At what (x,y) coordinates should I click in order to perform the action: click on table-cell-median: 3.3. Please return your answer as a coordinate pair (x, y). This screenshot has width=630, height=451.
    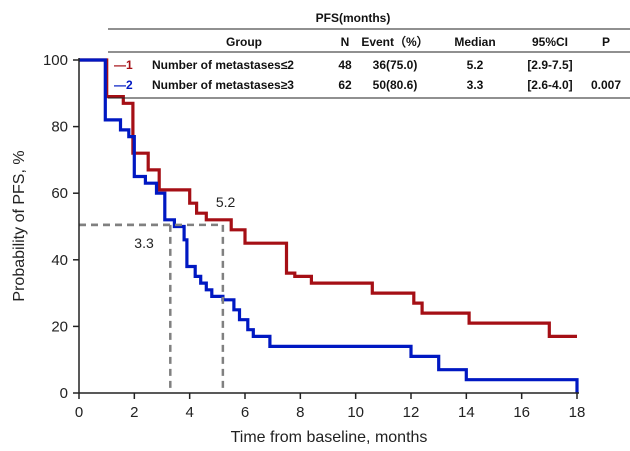
    Looking at the image, I should click on (475, 85).